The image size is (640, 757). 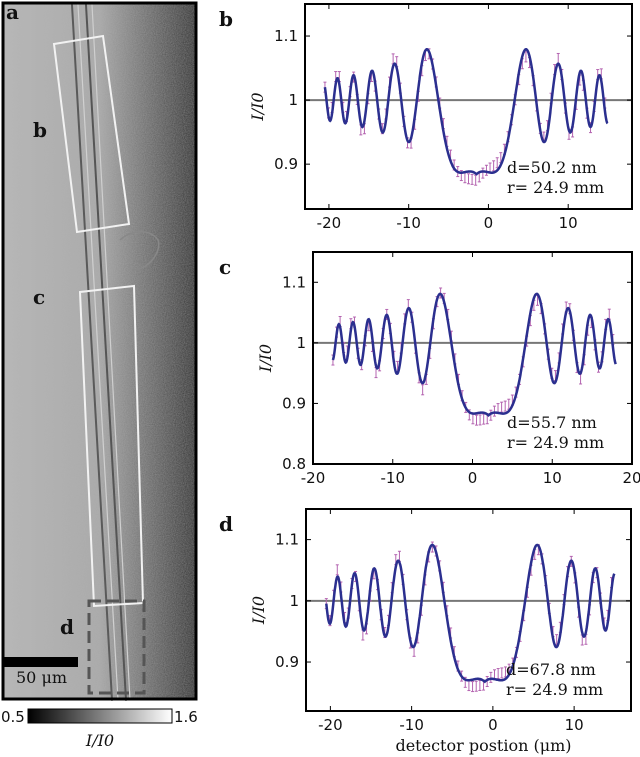 I want to click on panel-letter-b: b, so click(x=226, y=19).